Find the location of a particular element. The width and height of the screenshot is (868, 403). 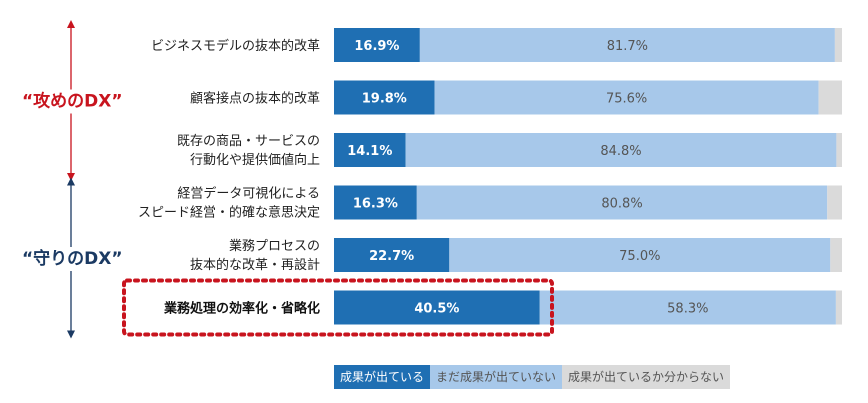

bar-value-label: 84.8% is located at coordinates (620, 151).